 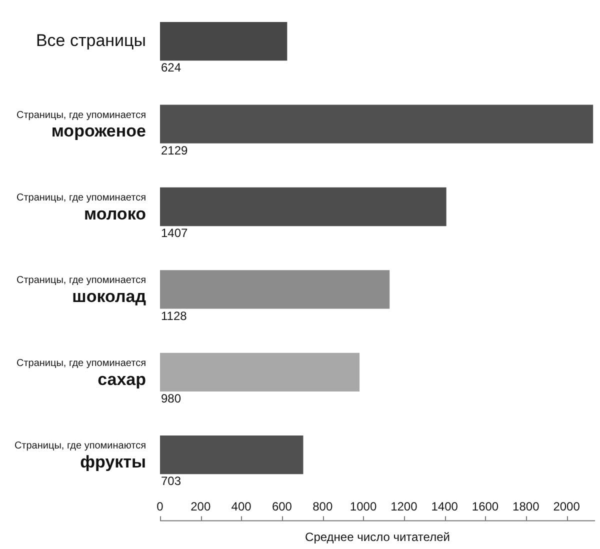 I want to click on y-tick-label: Страницы, где упоминается шоколад, so click(x=81, y=290).